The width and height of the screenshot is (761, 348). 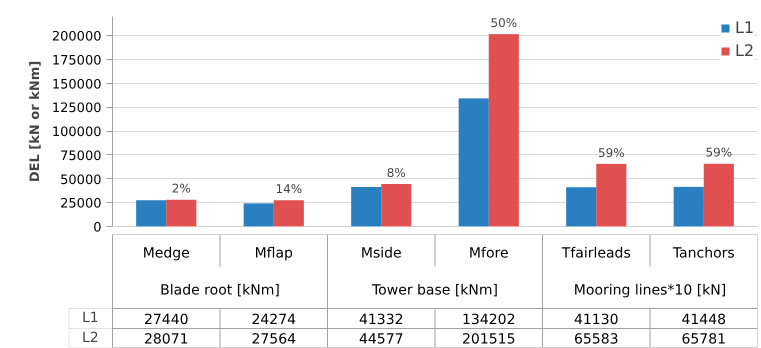 I want to click on legend-label: L2, so click(x=745, y=50).